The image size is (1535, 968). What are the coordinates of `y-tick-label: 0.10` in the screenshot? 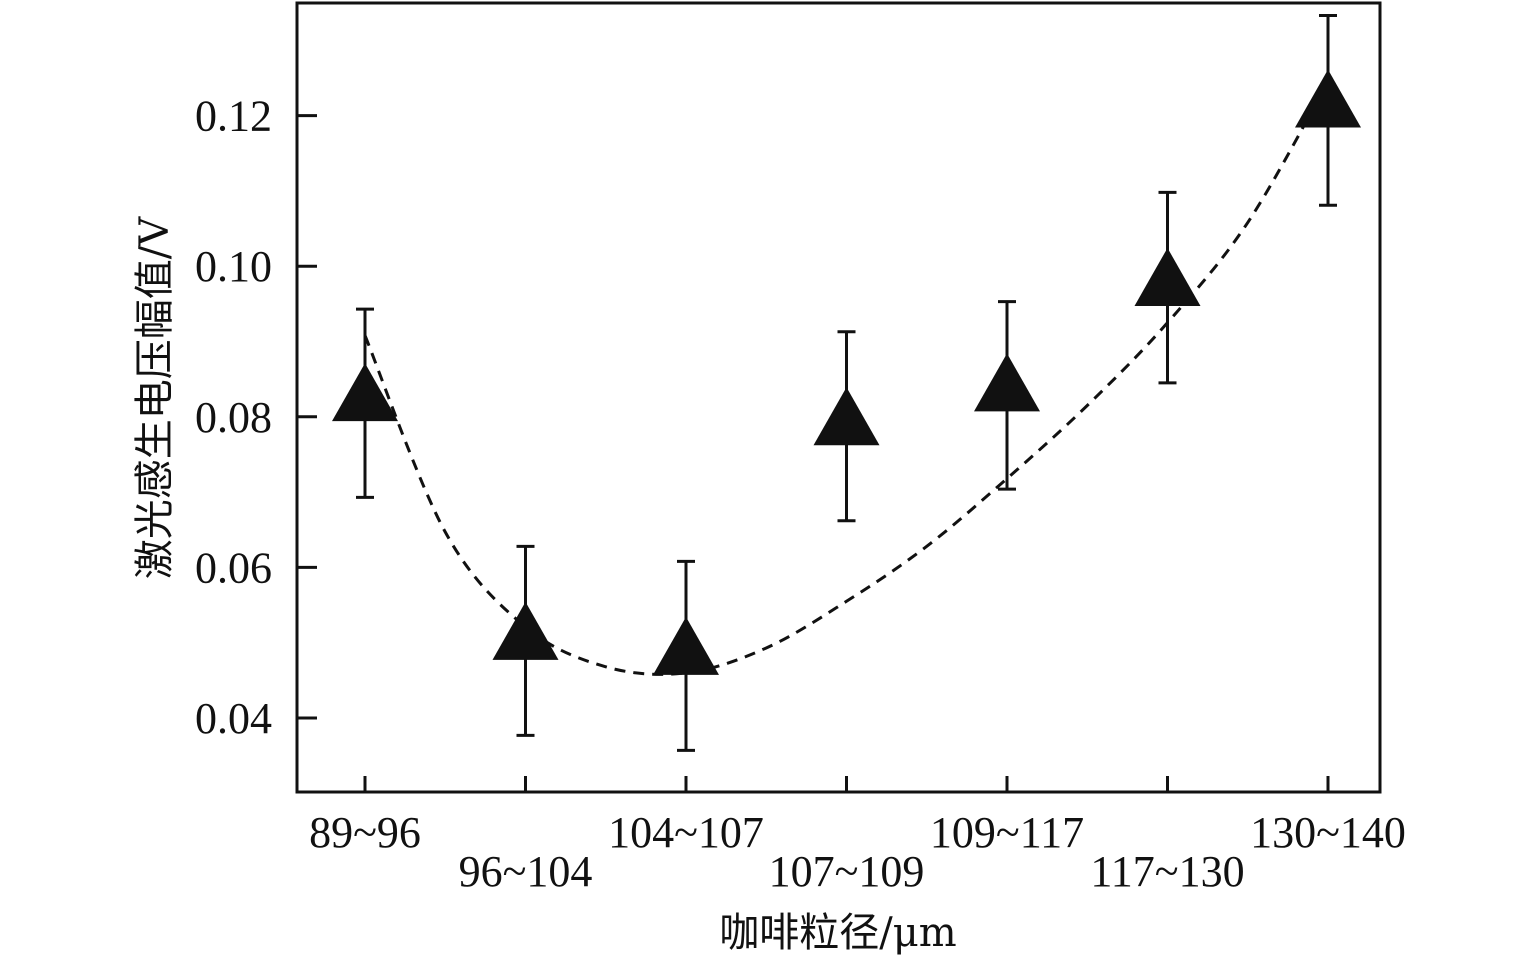 It's located at (233, 266).